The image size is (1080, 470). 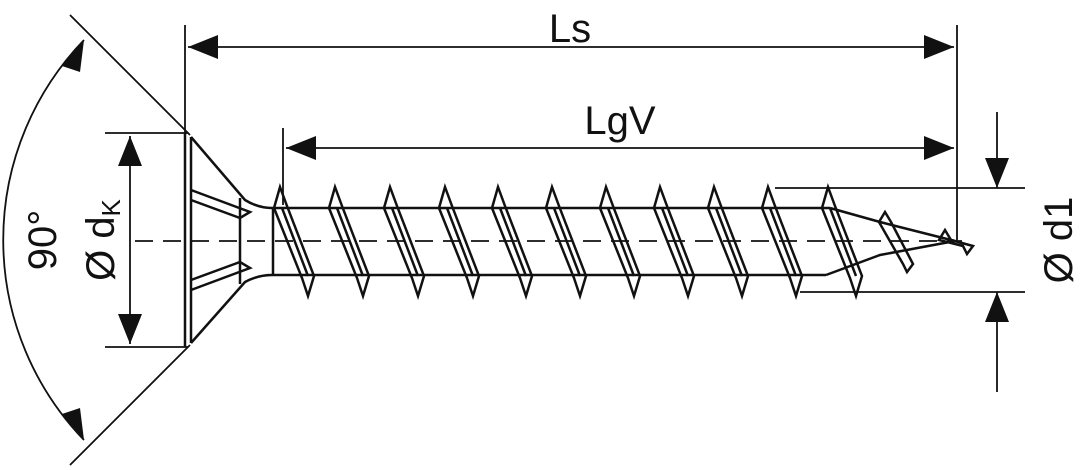 What do you see at coordinates (43, 240) in the screenshot?
I see `angle-label: 90°` at bounding box center [43, 240].